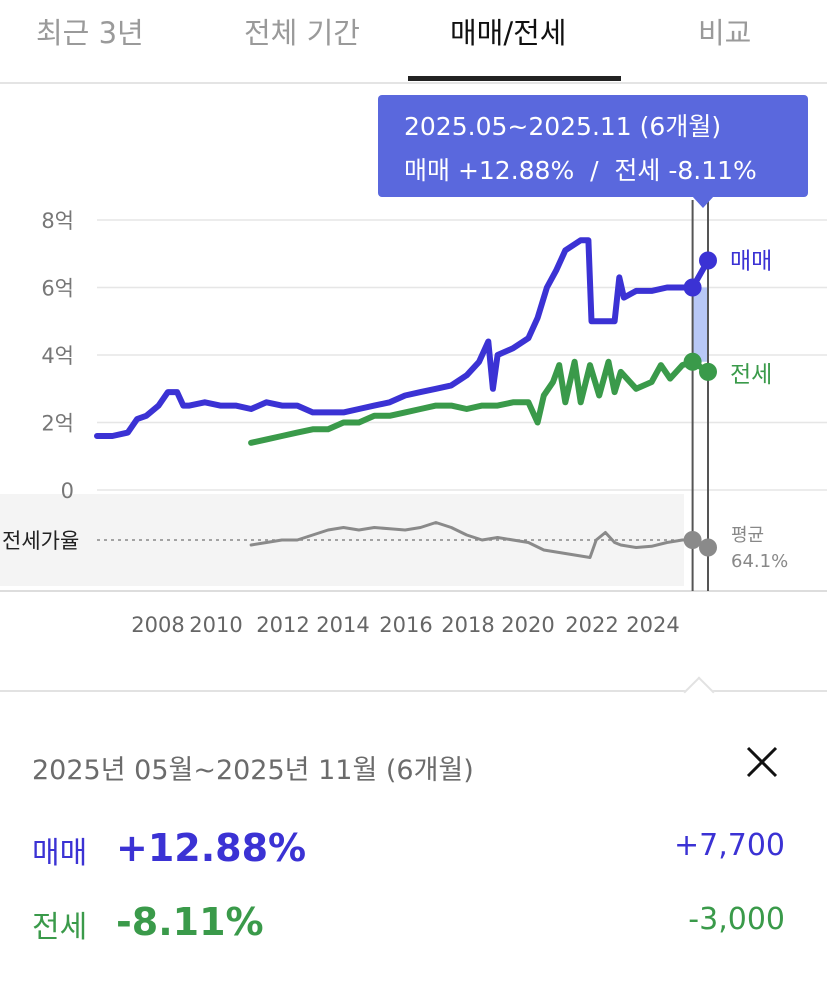  What do you see at coordinates (747, 535) in the screenshot?
I see `average-label: 평균` at bounding box center [747, 535].